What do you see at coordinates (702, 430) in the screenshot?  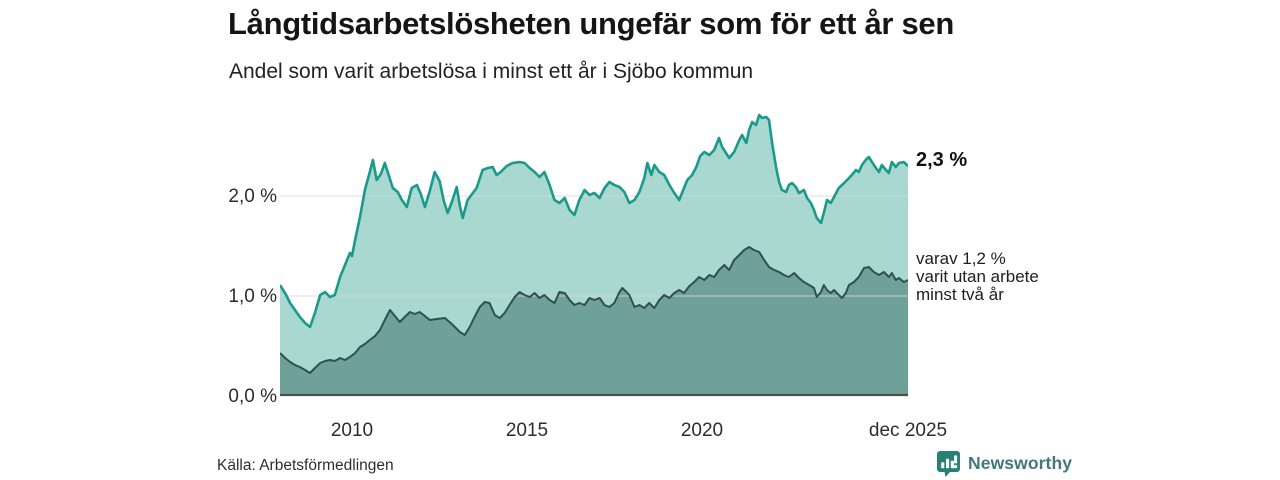 I see `x-tick-2020: 2020` at bounding box center [702, 430].